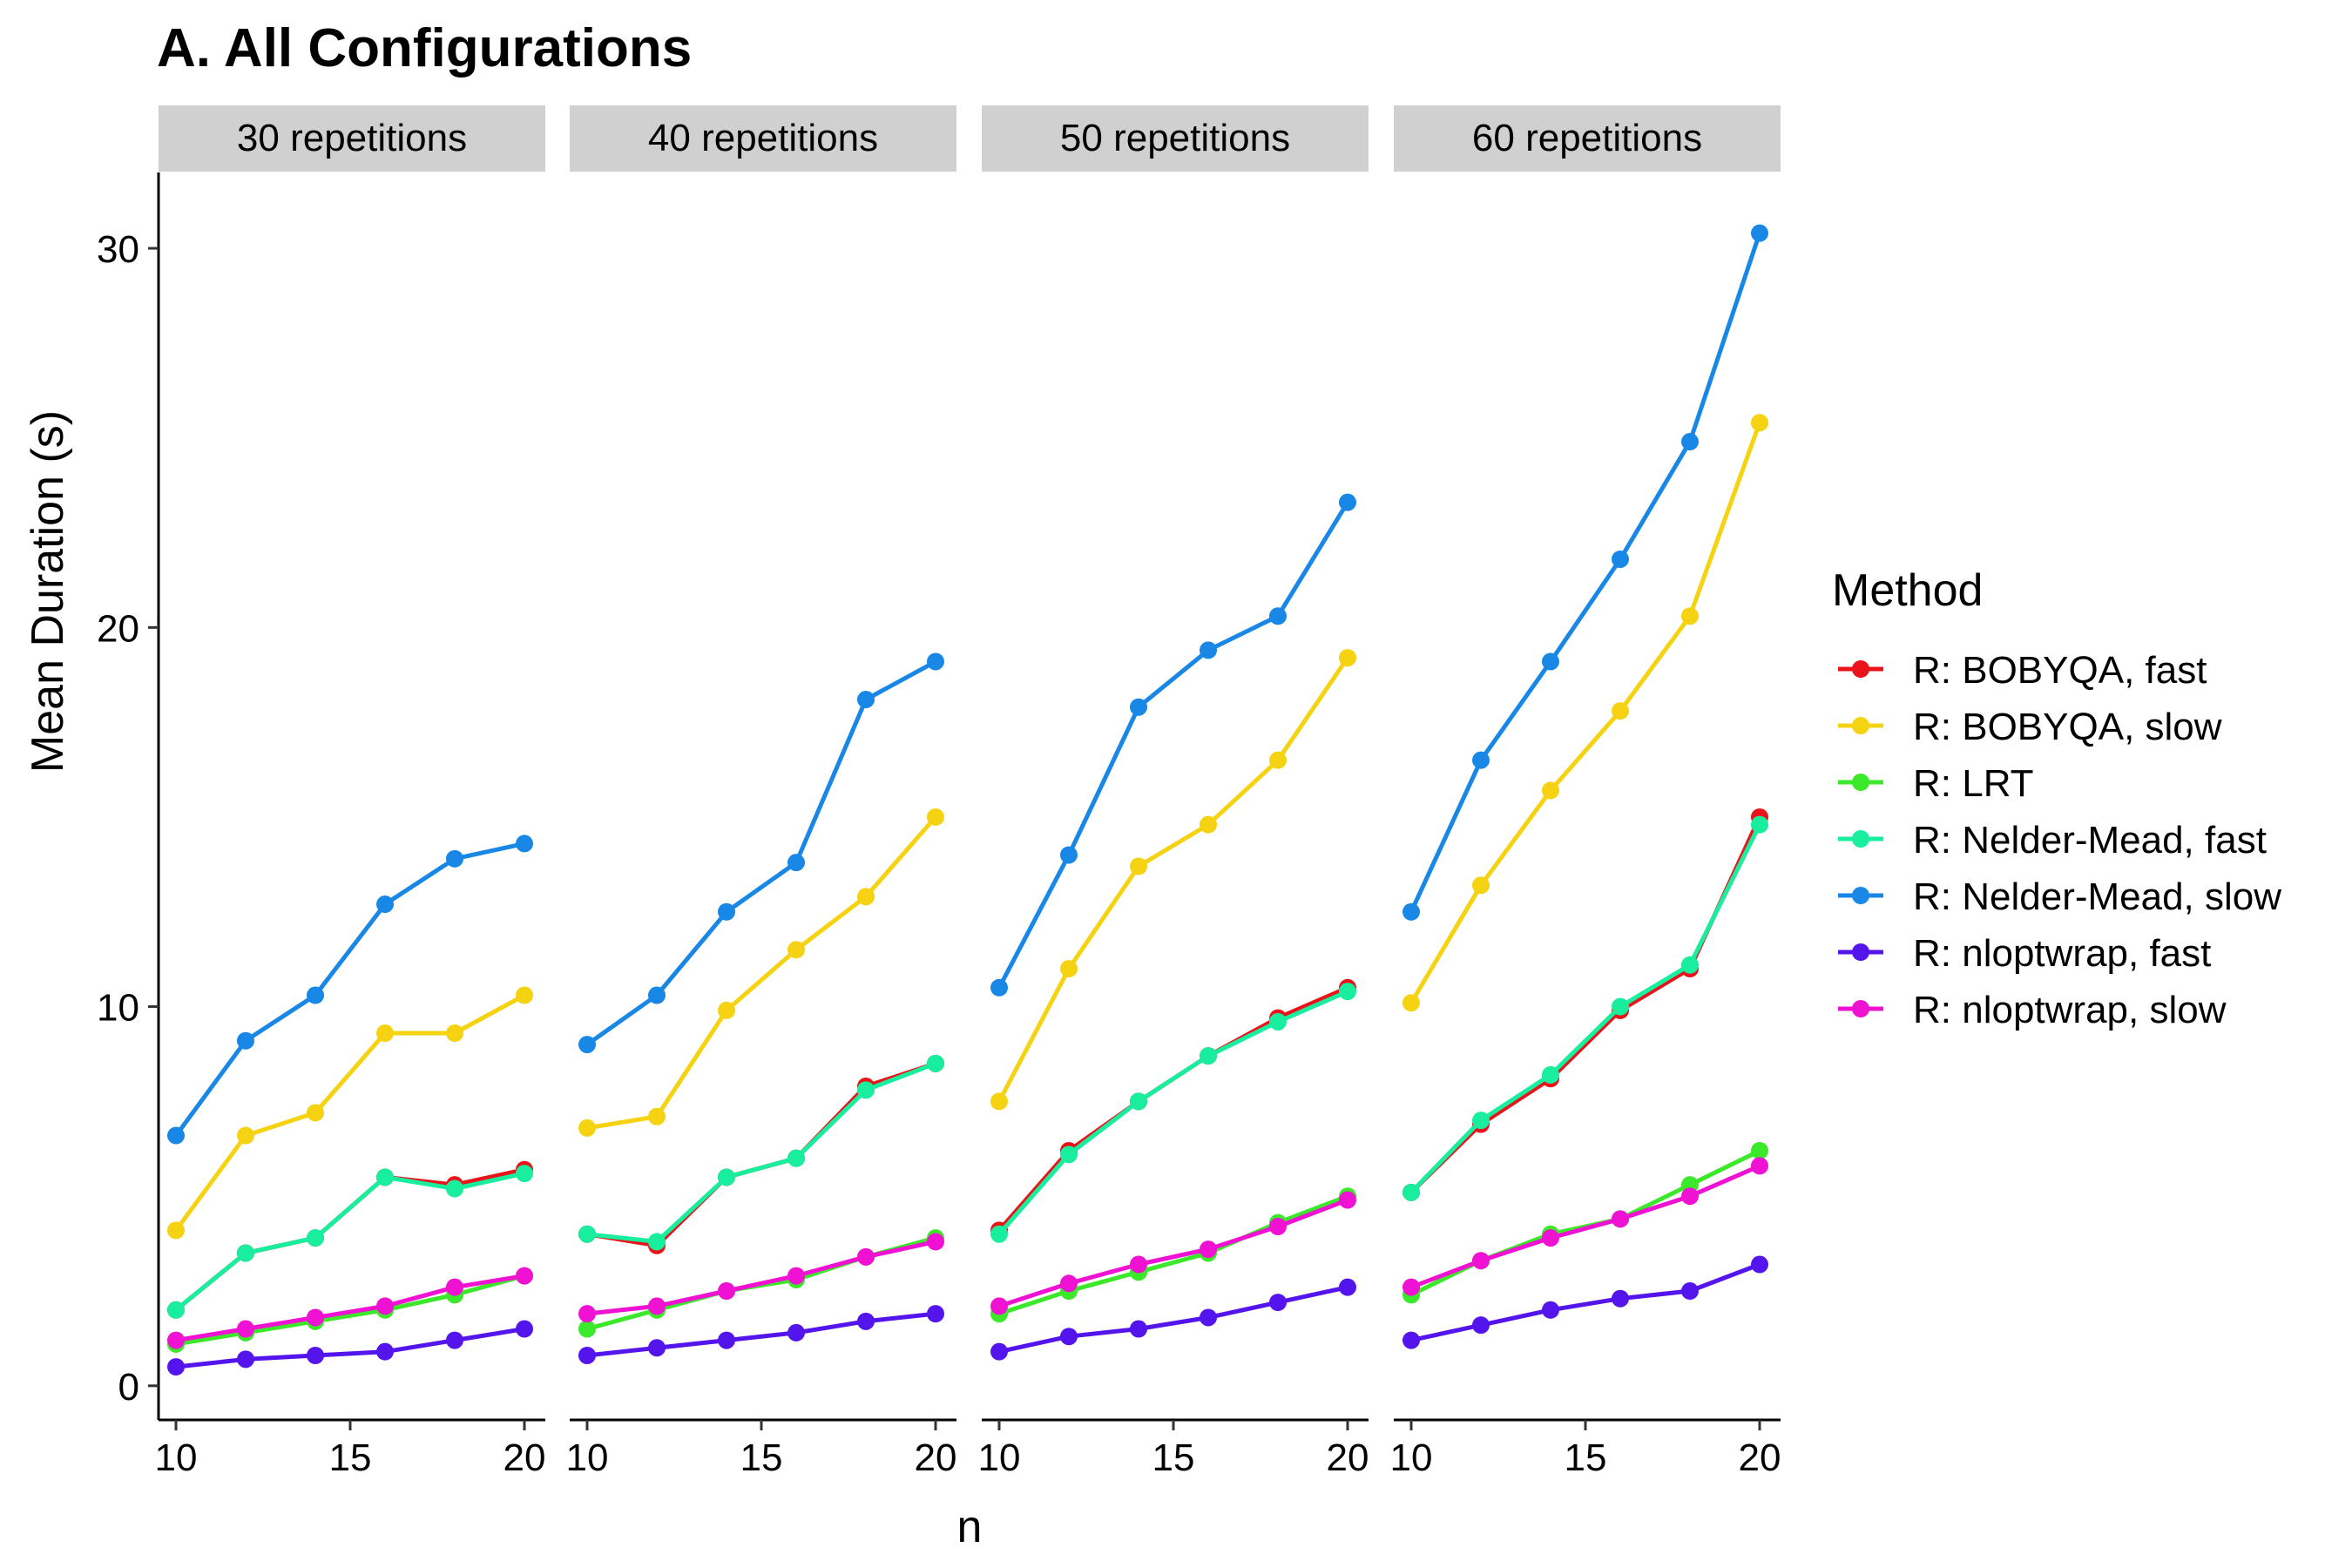 The image size is (2352, 1568). What do you see at coordinates (2097, 896) in the screenshot?
I see `legend-label: R: Nelder-Mead, slow` at bounding box center [2097, 896].